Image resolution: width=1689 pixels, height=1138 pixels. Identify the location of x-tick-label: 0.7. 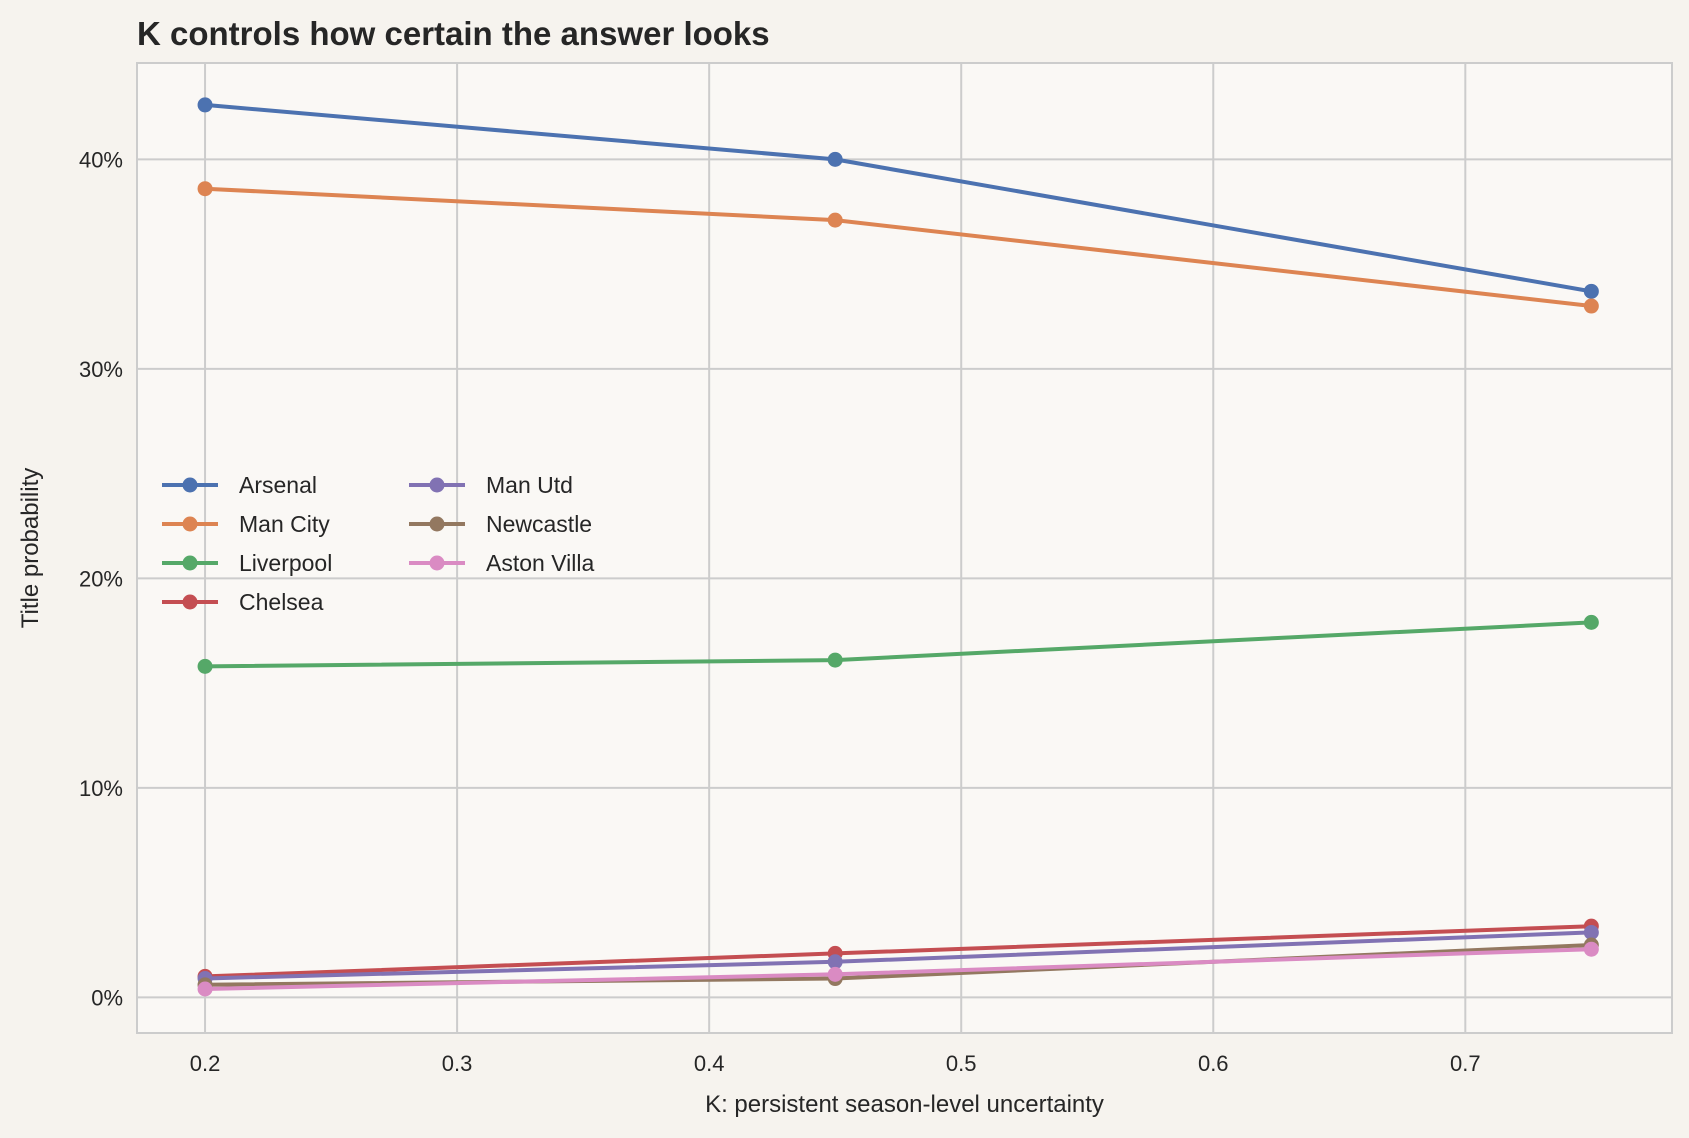
(1465, 1063).